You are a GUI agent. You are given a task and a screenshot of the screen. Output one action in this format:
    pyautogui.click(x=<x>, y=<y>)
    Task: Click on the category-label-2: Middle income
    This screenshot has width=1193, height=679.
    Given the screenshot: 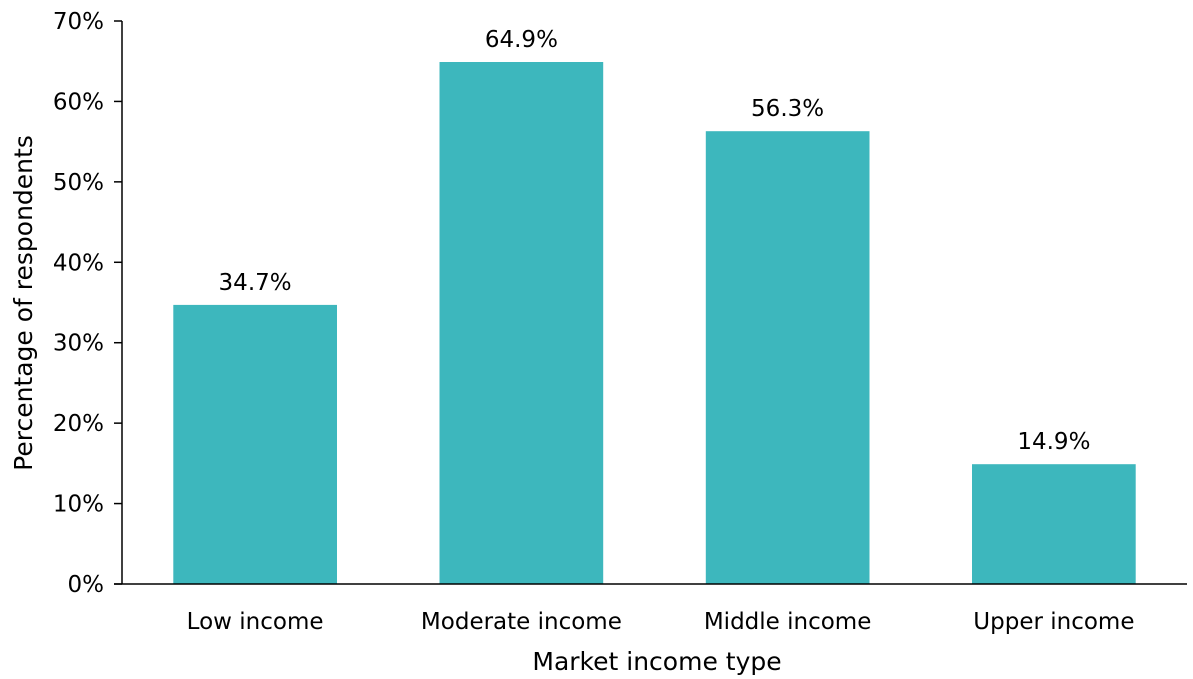 What is the action you would take?
    pyautogui.click(x=788, y=622)
    